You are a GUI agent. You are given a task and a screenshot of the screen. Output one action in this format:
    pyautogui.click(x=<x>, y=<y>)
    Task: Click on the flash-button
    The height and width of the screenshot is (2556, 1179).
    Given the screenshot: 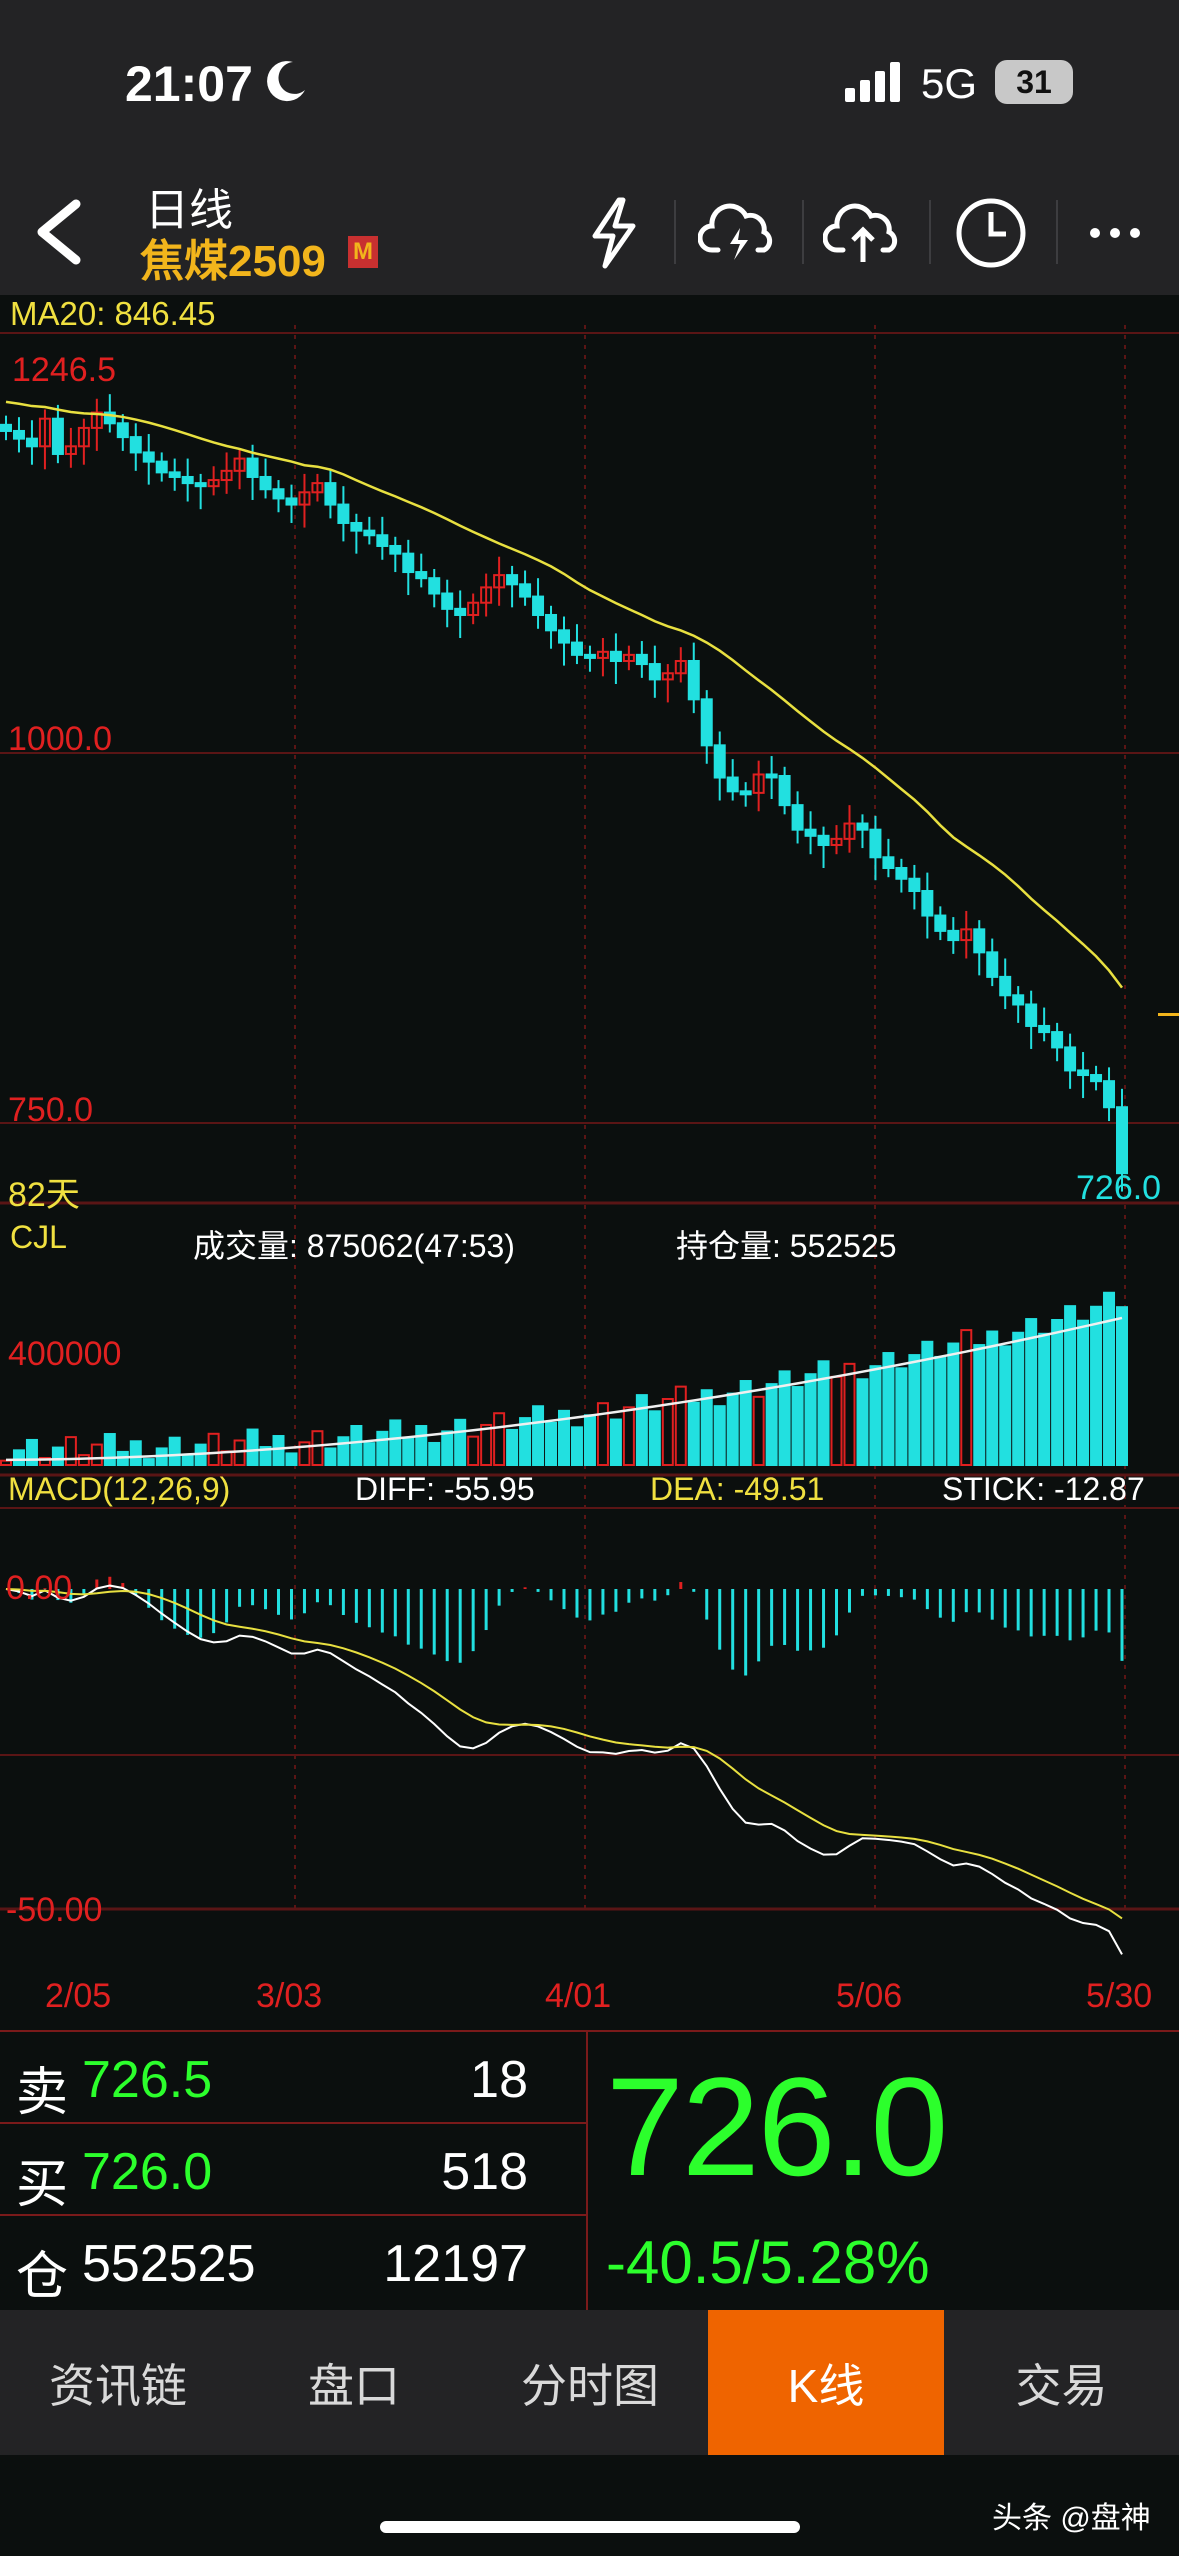 What is the action you would take?
    pyautogui.click(x=613, y=233)
    